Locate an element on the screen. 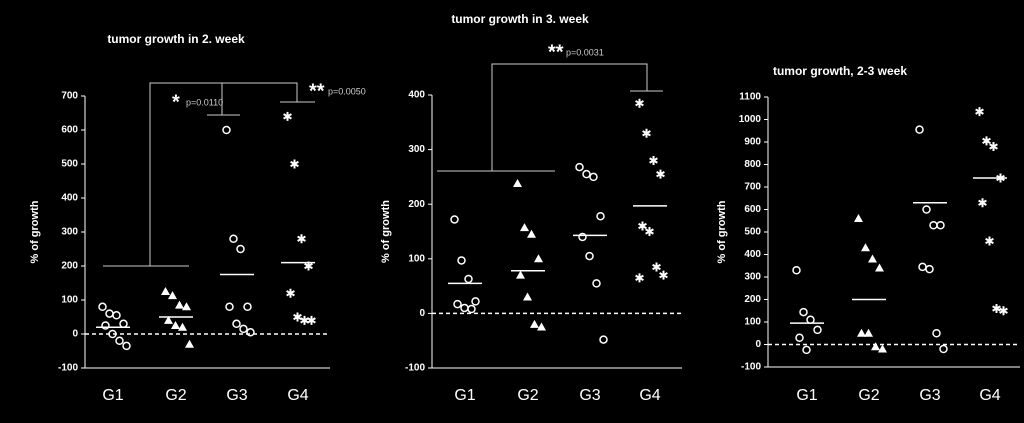  y-tick-label: 800 is located at coordinates (752, 164).